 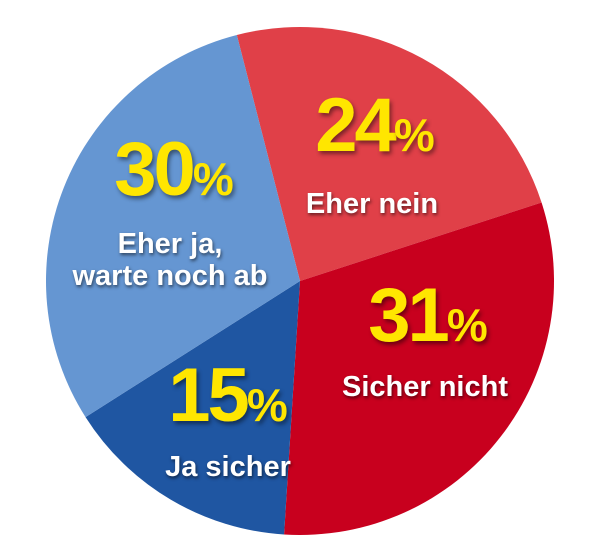 I want to click on slice-value-number: 30, so click(x=155, y=169).